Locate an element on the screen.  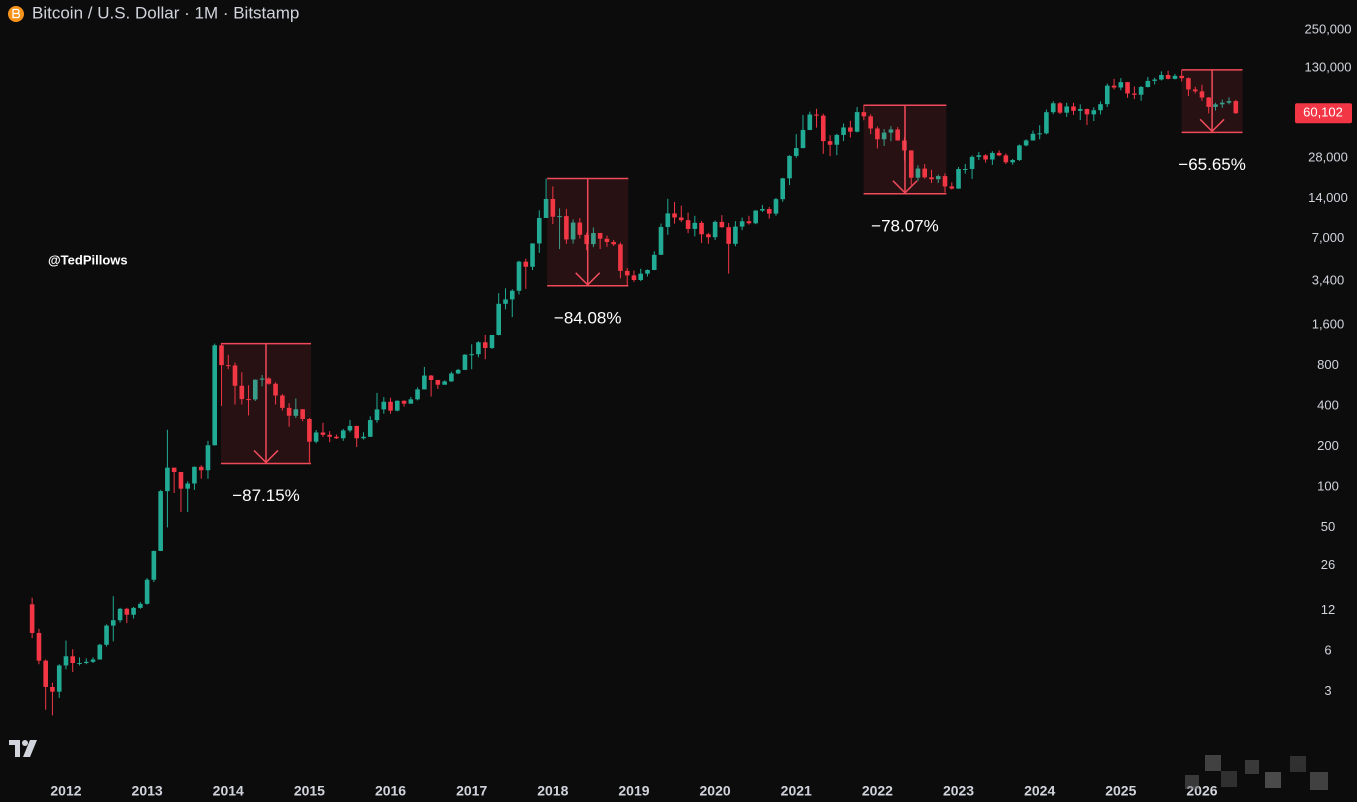
y-tick-label: 12 is located at coordinates (1328, 609).